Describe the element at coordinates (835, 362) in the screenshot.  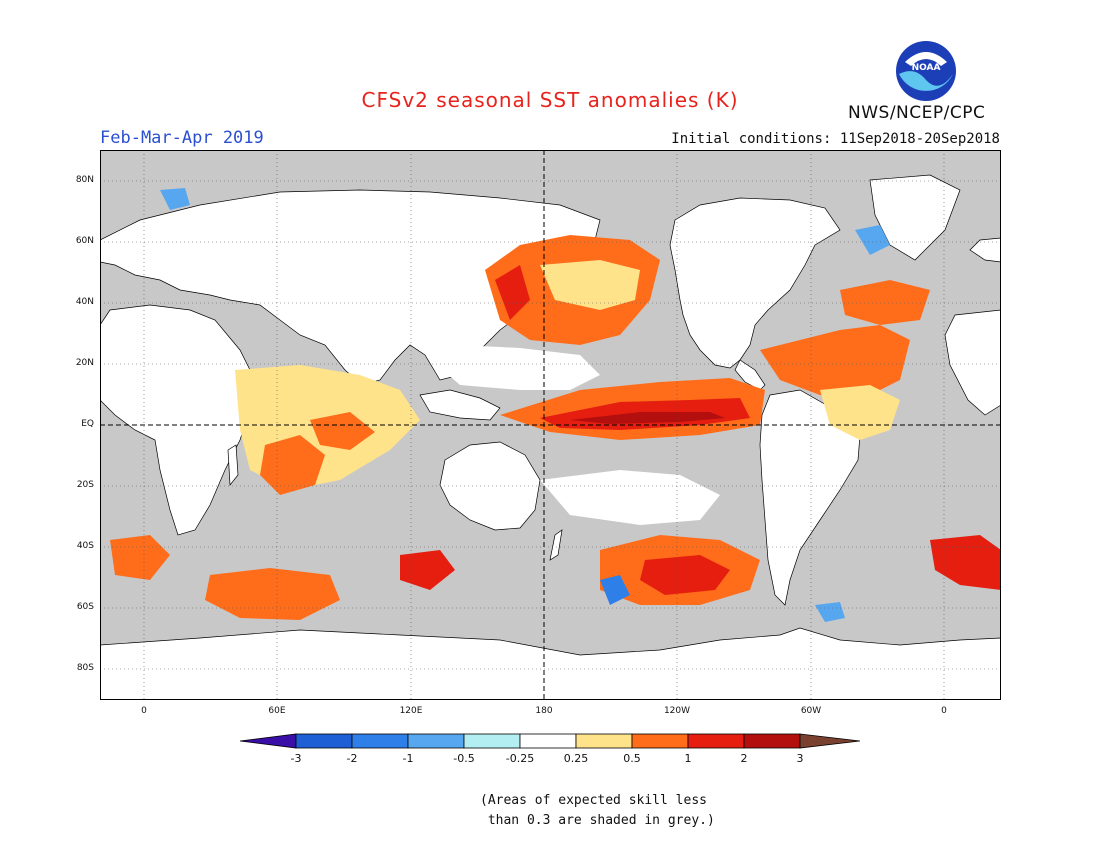
I see `anomaly-na-orange` at that location.